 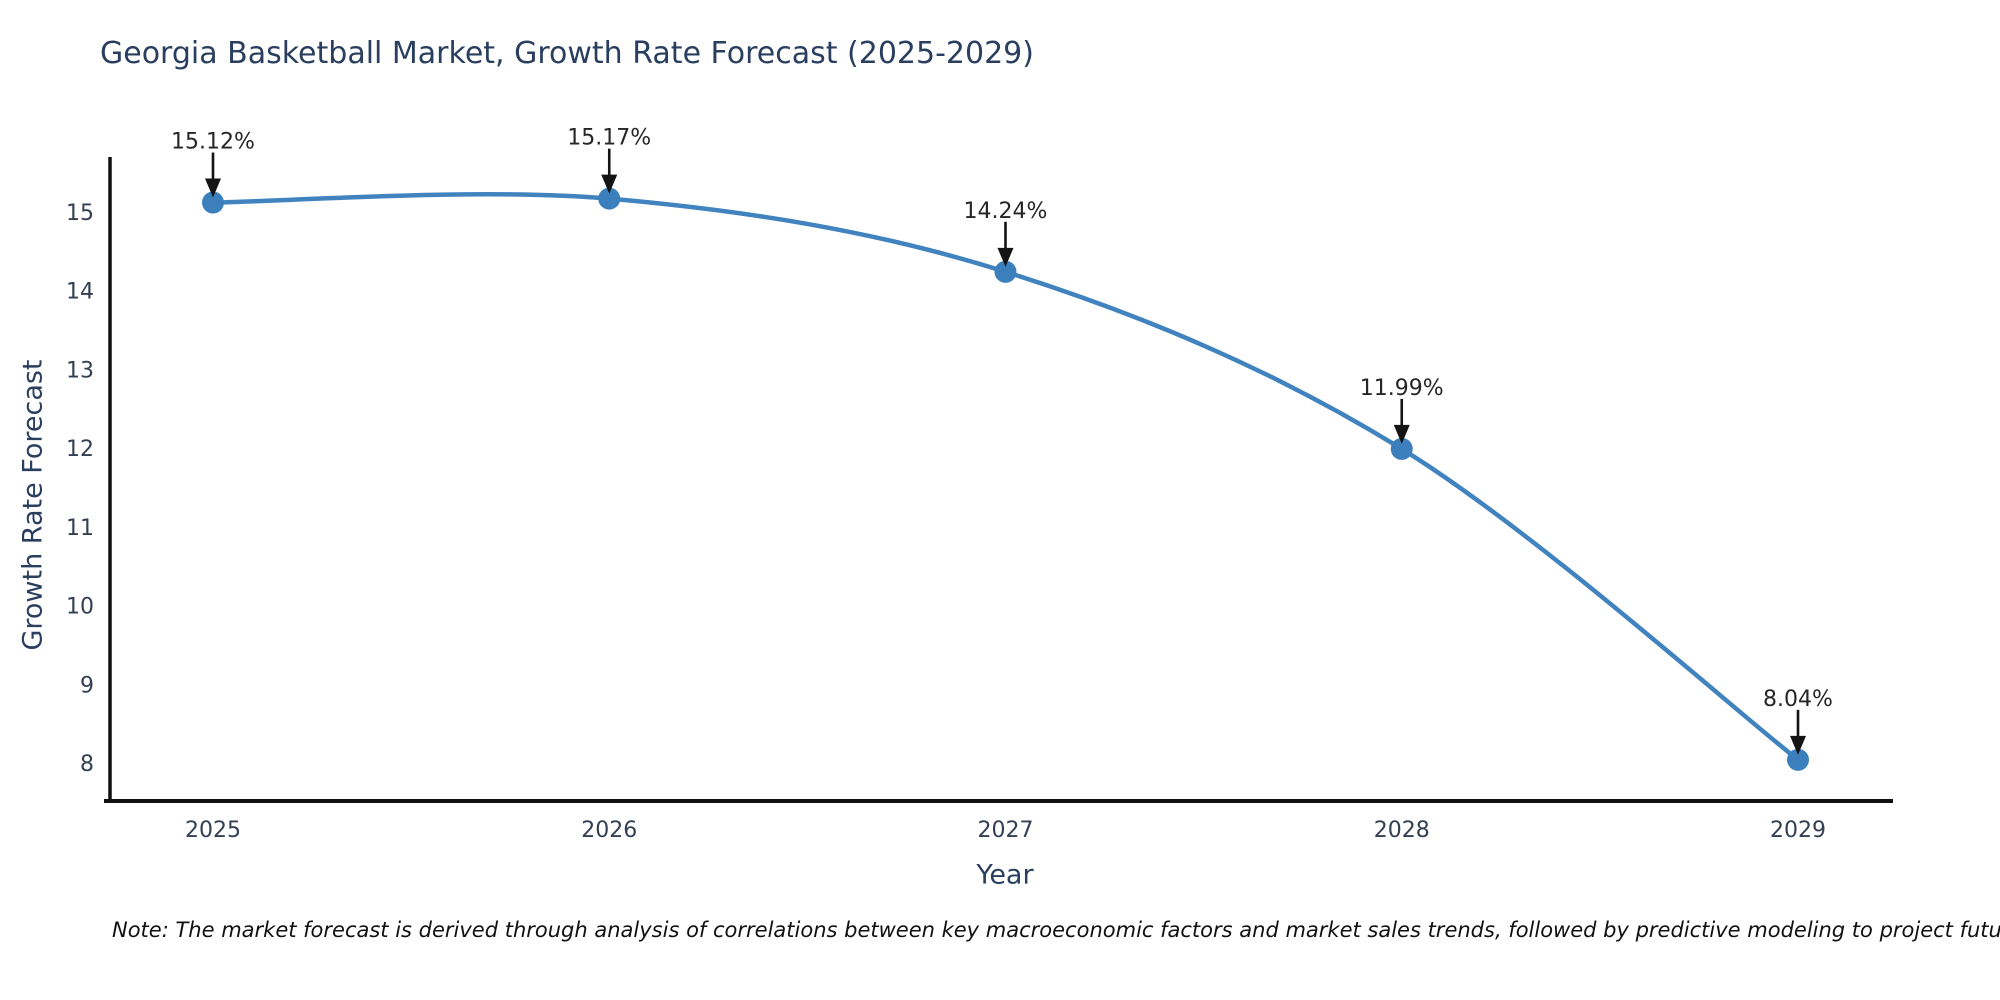 I want to click on y-tick-label: 11, so click(x=80, y=528).